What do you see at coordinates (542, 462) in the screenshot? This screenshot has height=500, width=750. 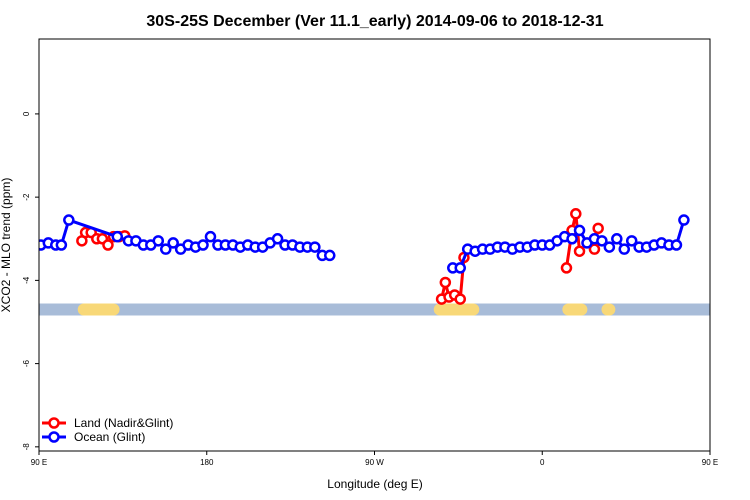 I see `x-tick-label-3: 0` at bounding box center [542, 462].